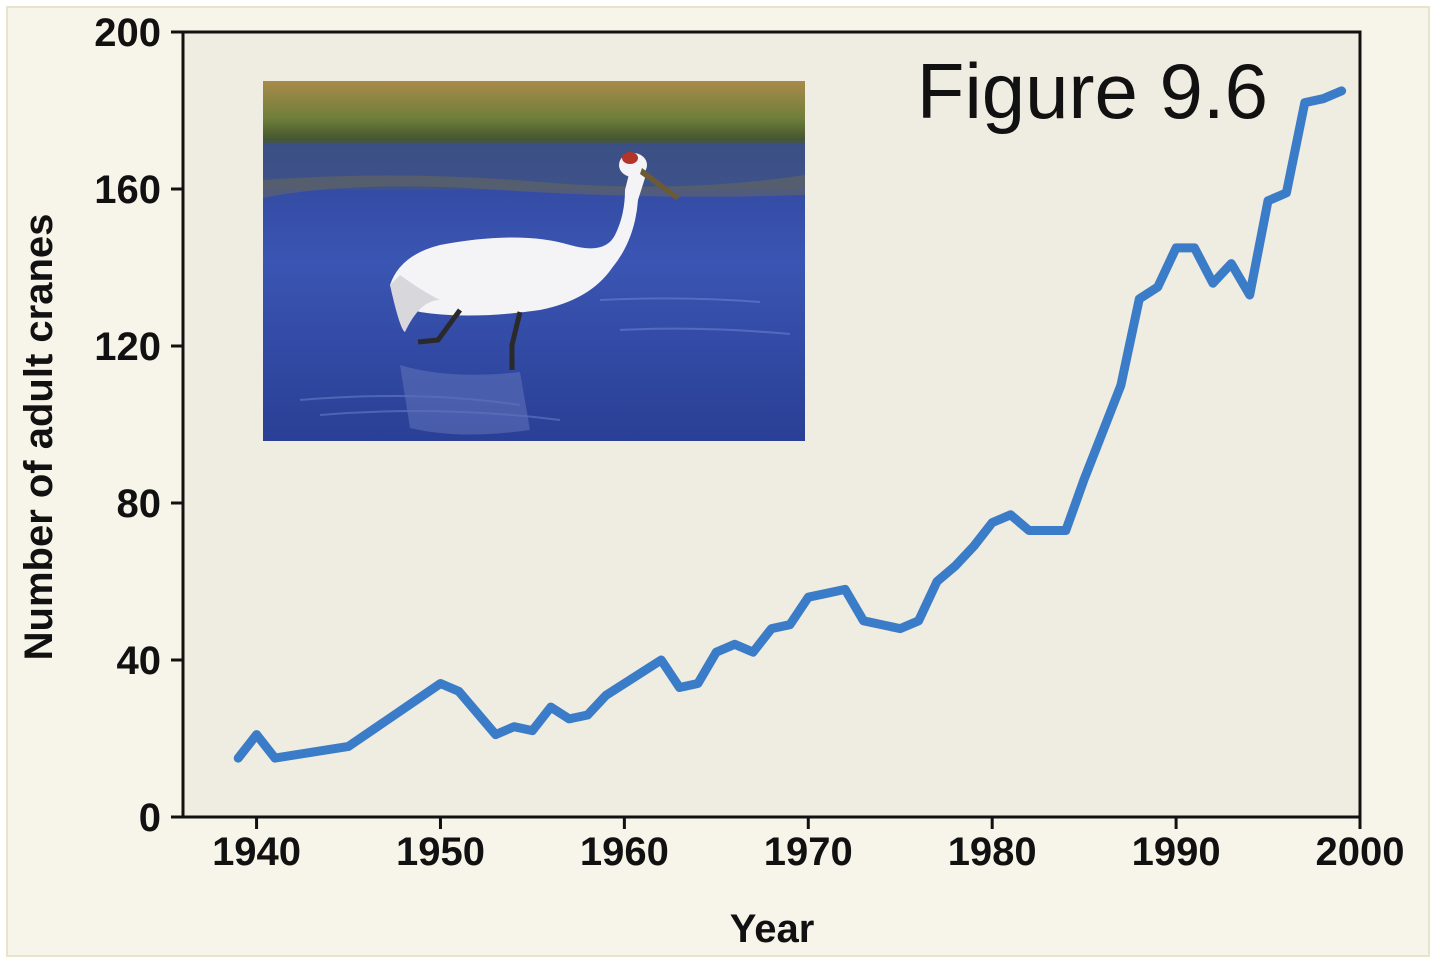 Image resolution: width=1440 pixels, height=967 pixels. Describe the element at coordinates (127, 33) in the screenshot. I see `y-tick-label: 200` at that location.